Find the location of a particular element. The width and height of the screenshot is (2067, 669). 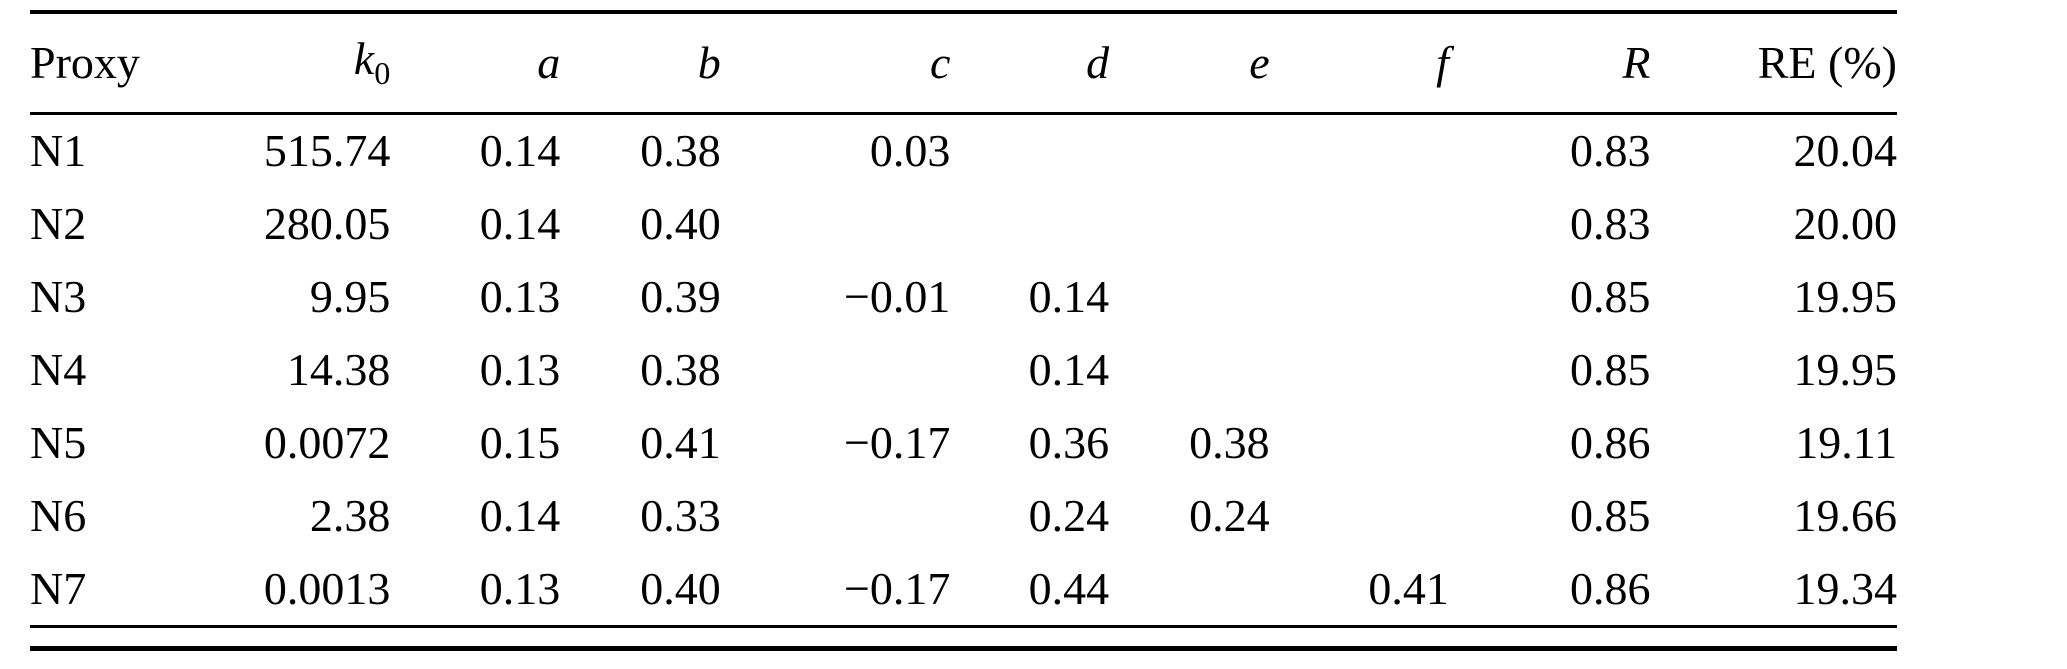

cell-f: 0.41 is located at coordinates (1408, 588).